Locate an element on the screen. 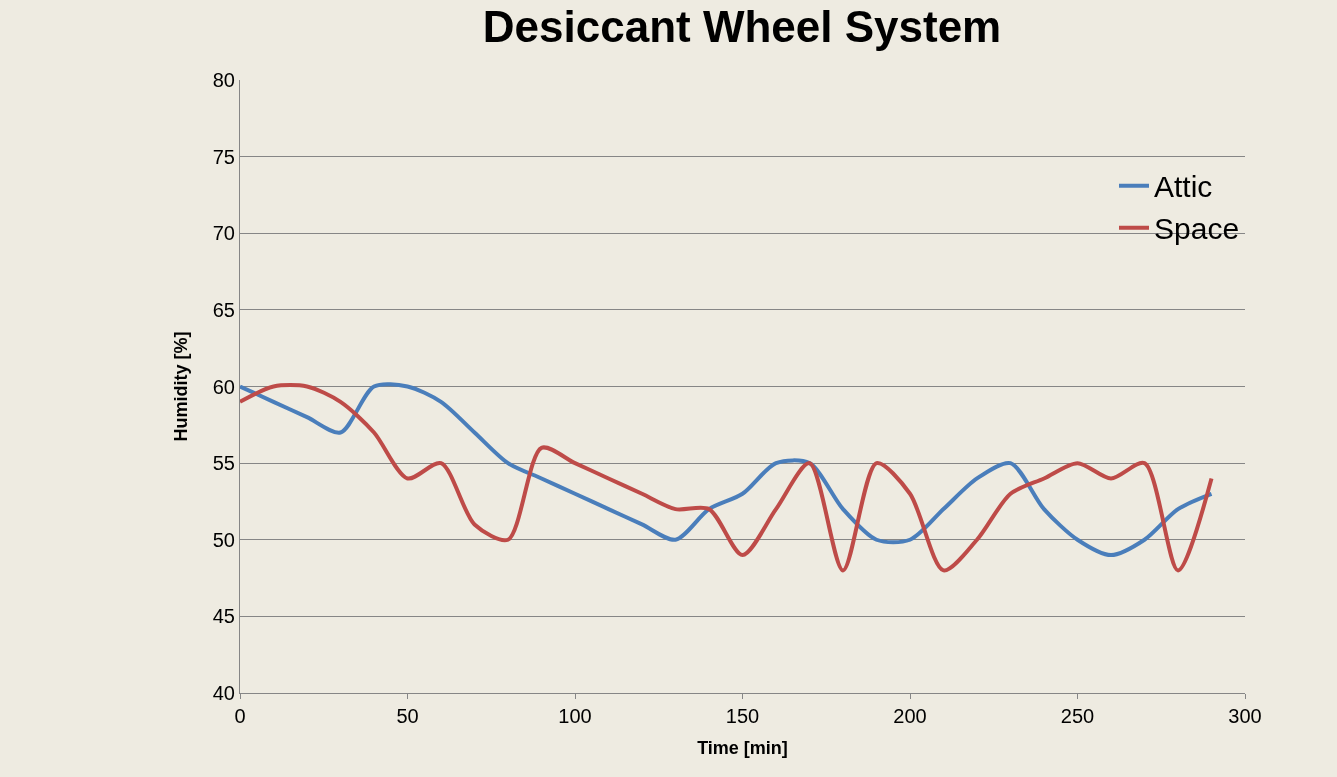 The height and width of the screenshot is (777, 1337). legend-label: Space is located at coordinates (1197, 229).